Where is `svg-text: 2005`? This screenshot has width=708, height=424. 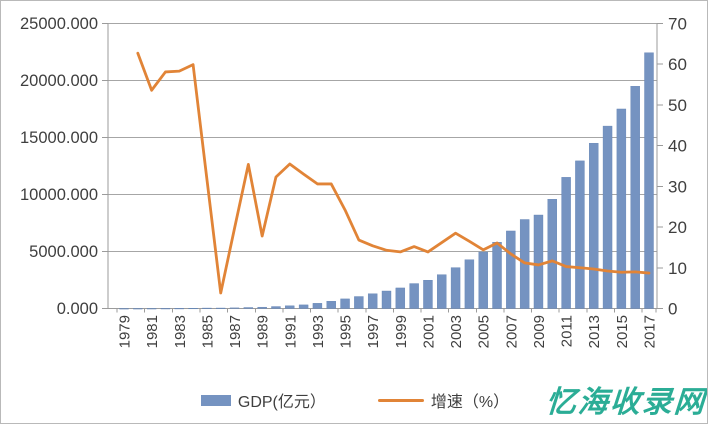
svg-text: 2005 is located at coordinates (484, 331).